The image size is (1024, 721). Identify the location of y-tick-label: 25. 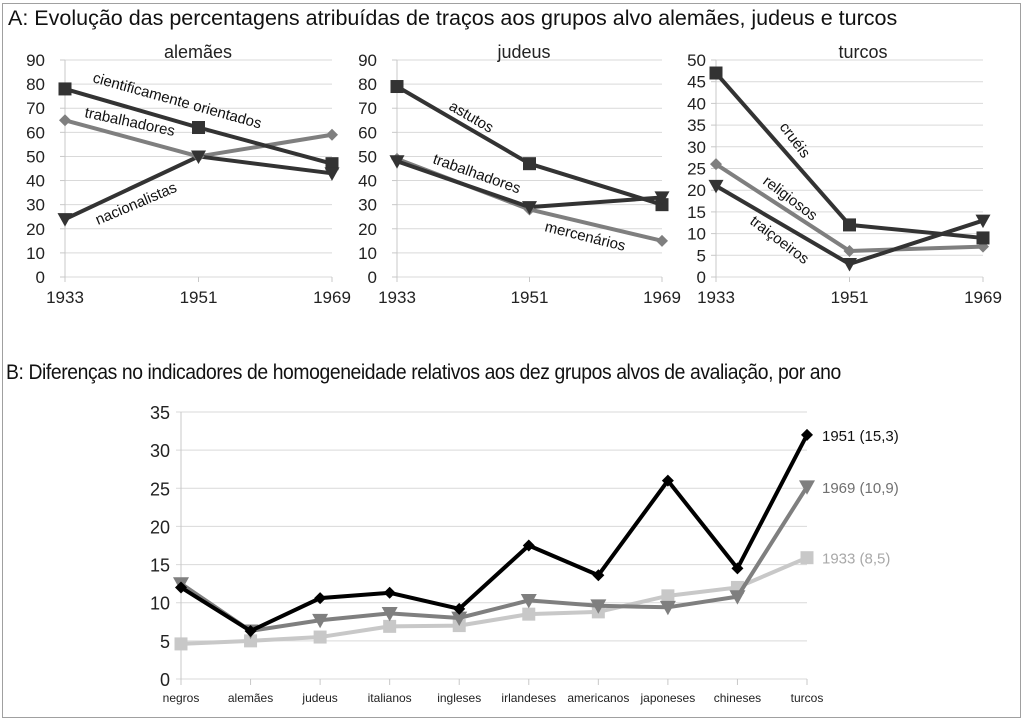
(160, 489).